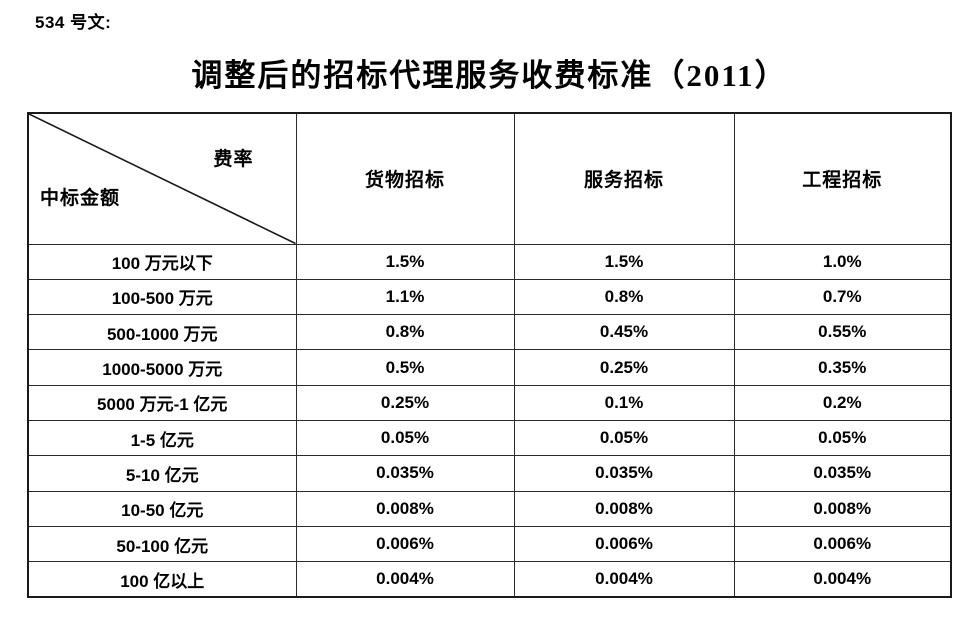 This screenshot has height=629, width=979. What do you see at coordinates (73, 22) in the screenshot?
I see `document-number-label: 534 号文:` at bounding box center [73, 22].